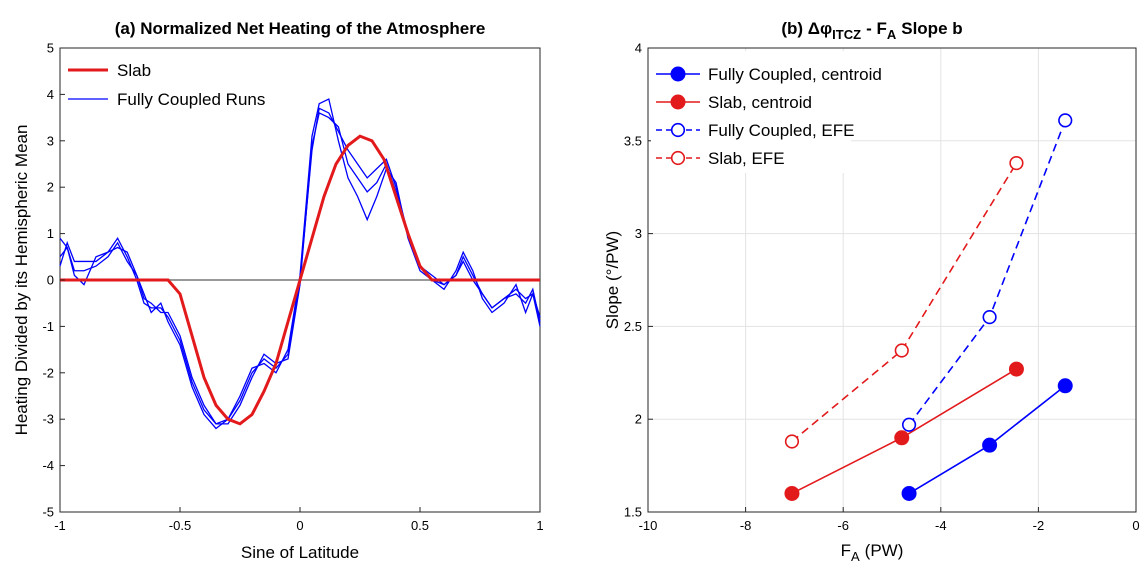 This screenshot has height=572, width=1142. What do you see at coordinates (638, 233) in the screenshot?
I see `panel-b-y-tick-label: 3` at bounding box center [638, 233].